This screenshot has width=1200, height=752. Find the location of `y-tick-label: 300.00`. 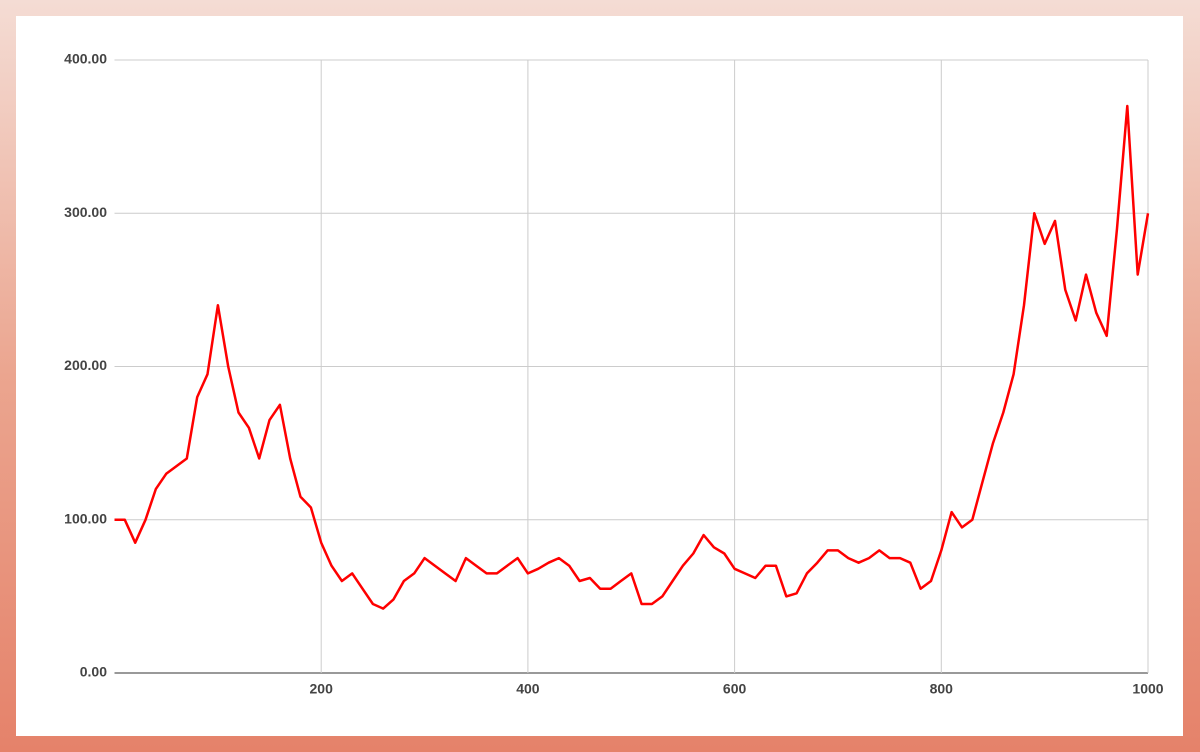

y-tick-label: 300.00 is located at coordinates (85, 212).